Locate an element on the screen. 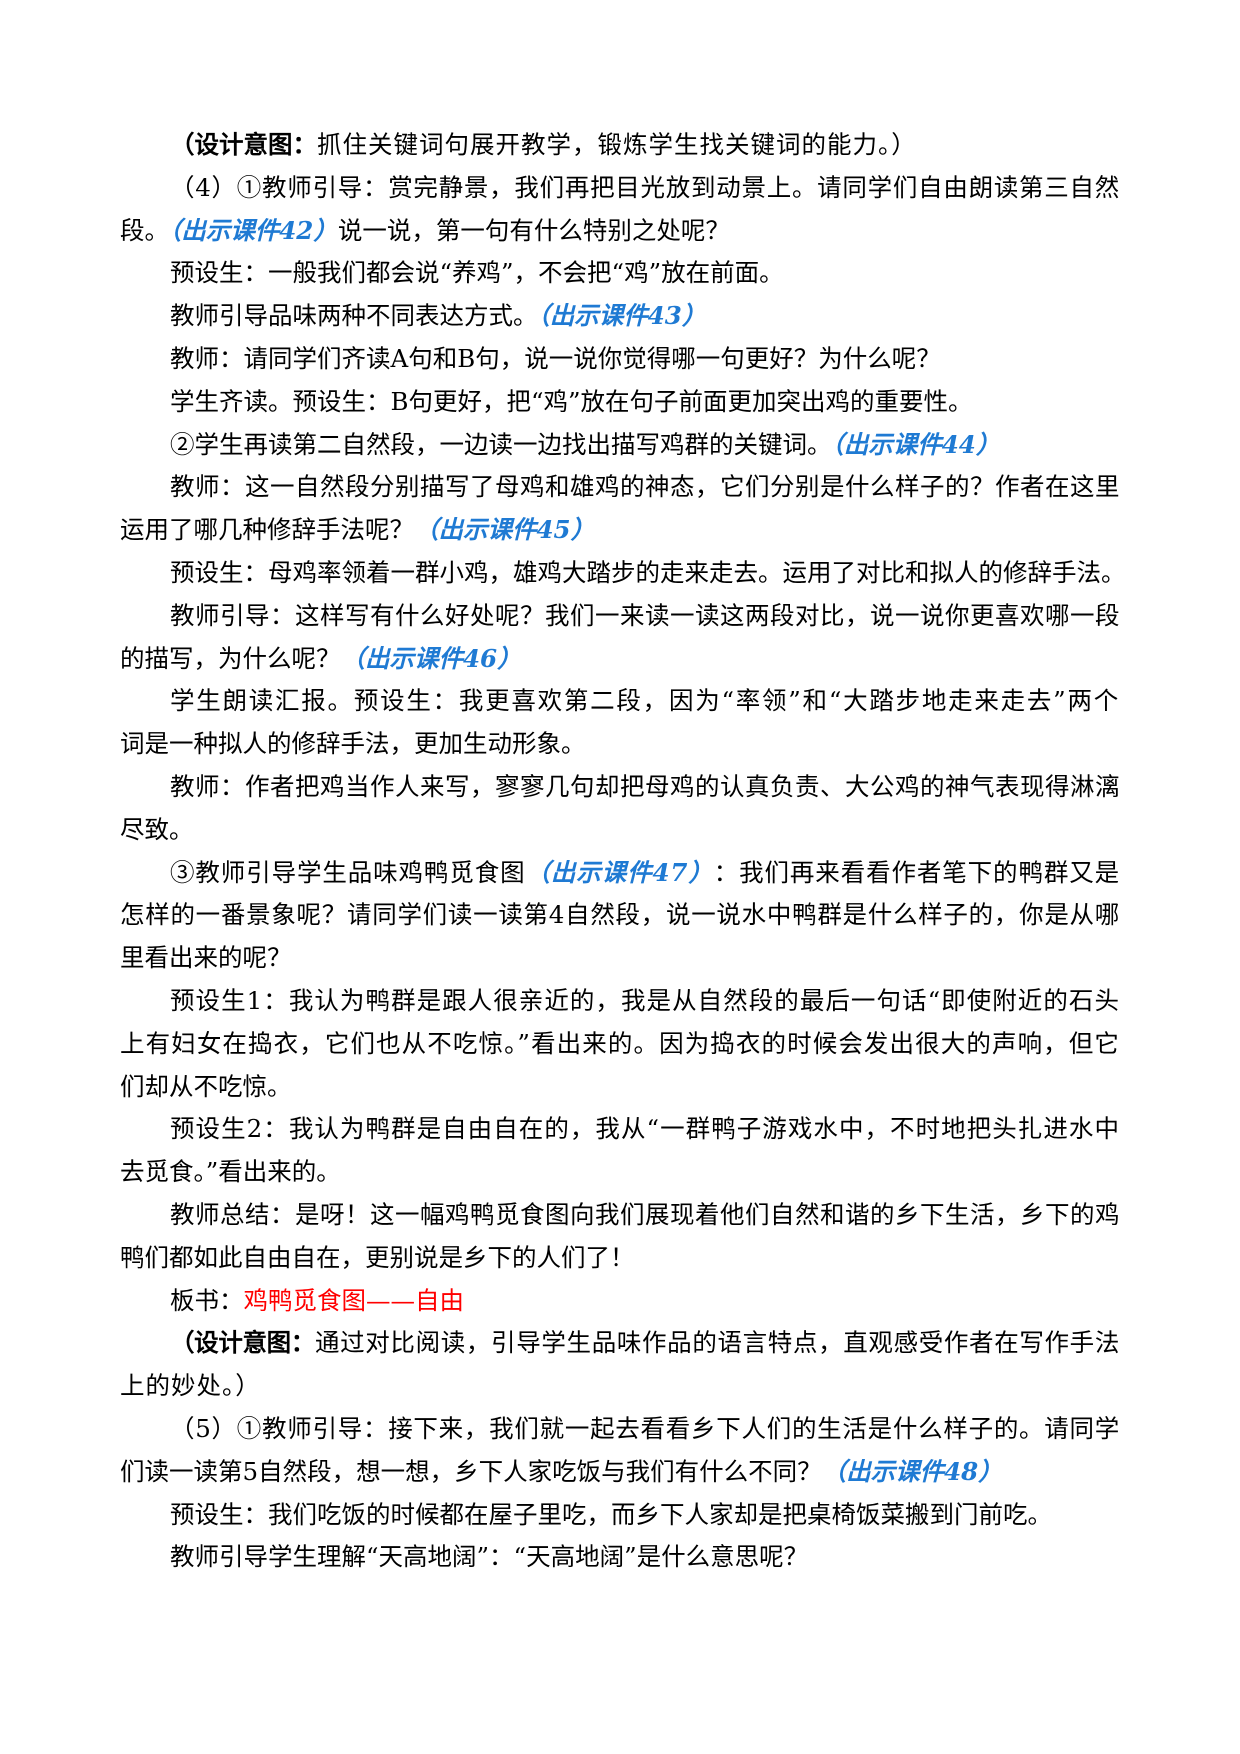  courseware-reference: （出示课件44） is located at coordinates (916, 444).